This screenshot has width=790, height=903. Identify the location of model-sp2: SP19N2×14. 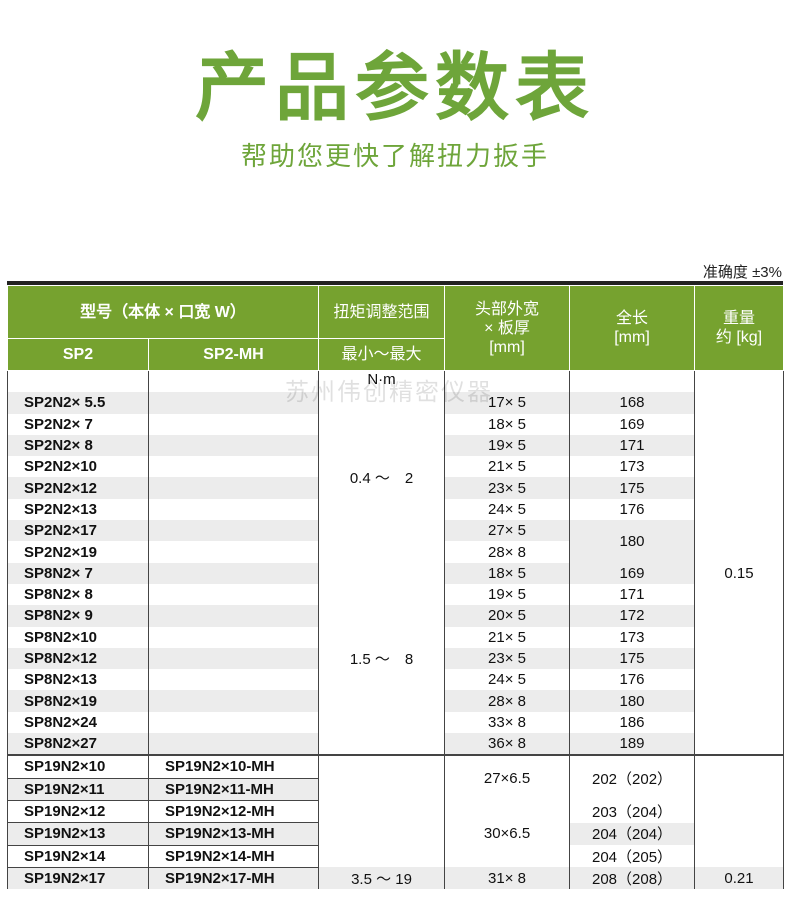
(78, 856).